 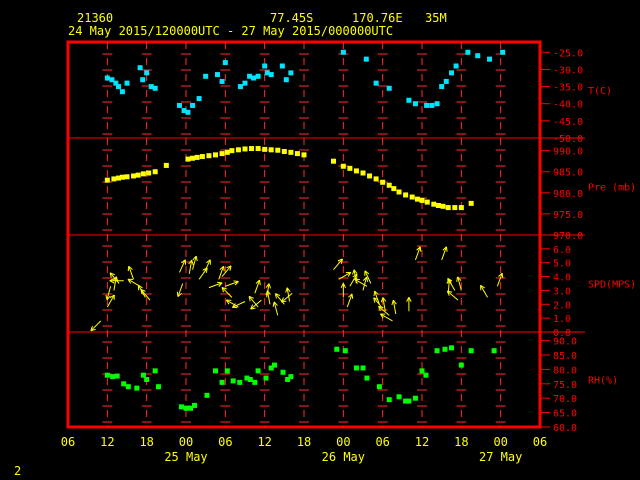 What do you see at coordinates (568, 105) in the screenshot?
I see `y-tick-label: -40.0` at bounding box center [568, 105].